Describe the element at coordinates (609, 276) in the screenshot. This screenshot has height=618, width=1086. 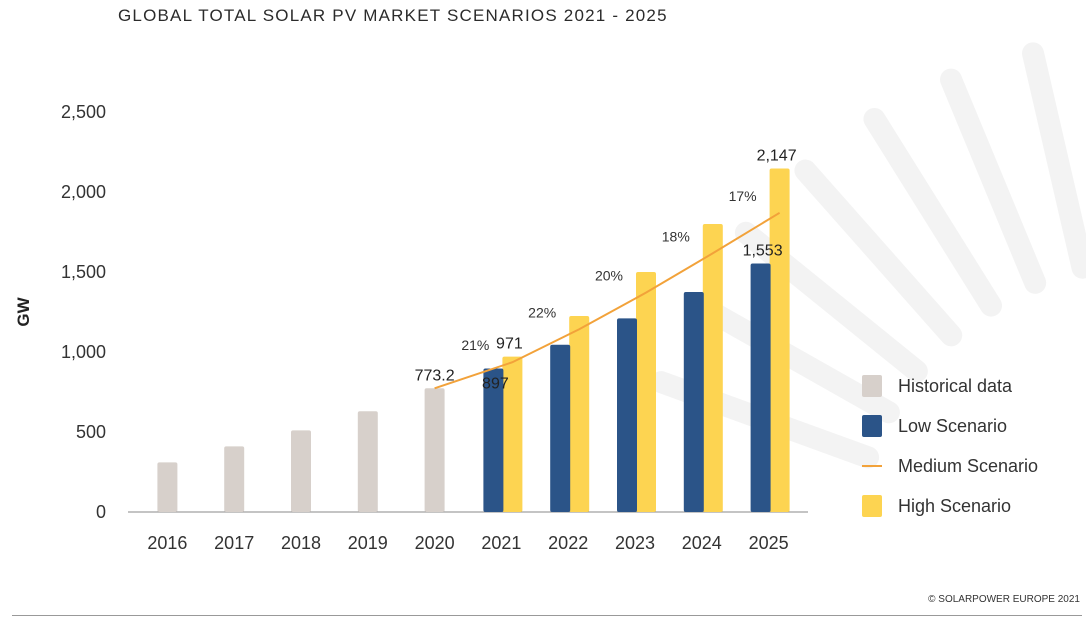
I see `growth-rate-label: 20%` at that location.